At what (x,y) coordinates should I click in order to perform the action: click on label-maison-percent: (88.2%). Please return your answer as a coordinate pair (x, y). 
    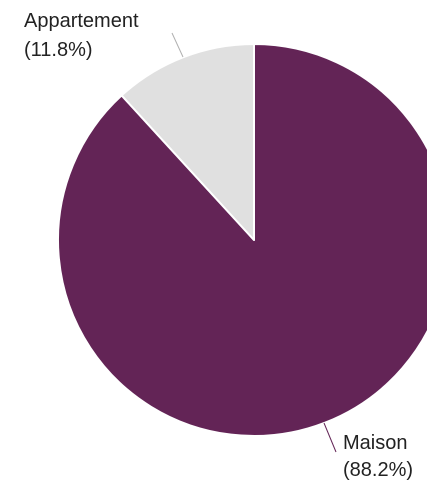
    Looking at the image, I should click on (378, 470).